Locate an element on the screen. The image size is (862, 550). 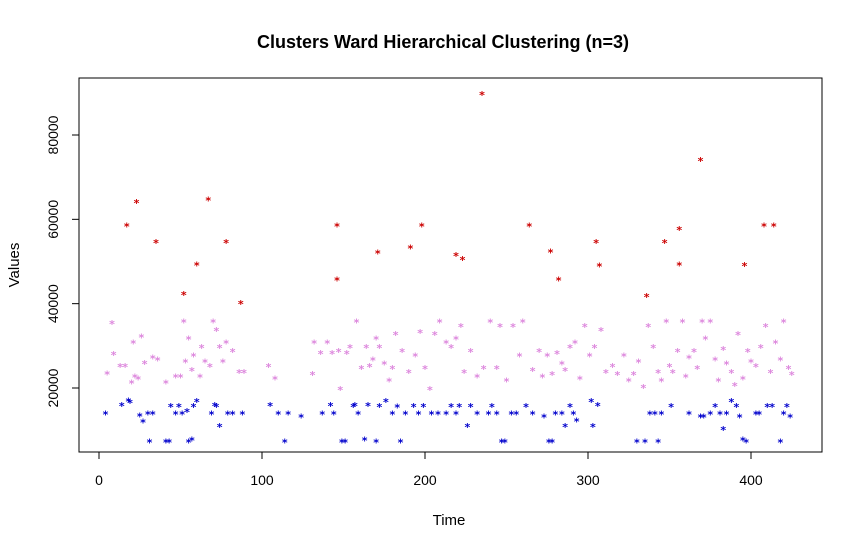
x-axis-label: Time is located at coordinates (449, 520).